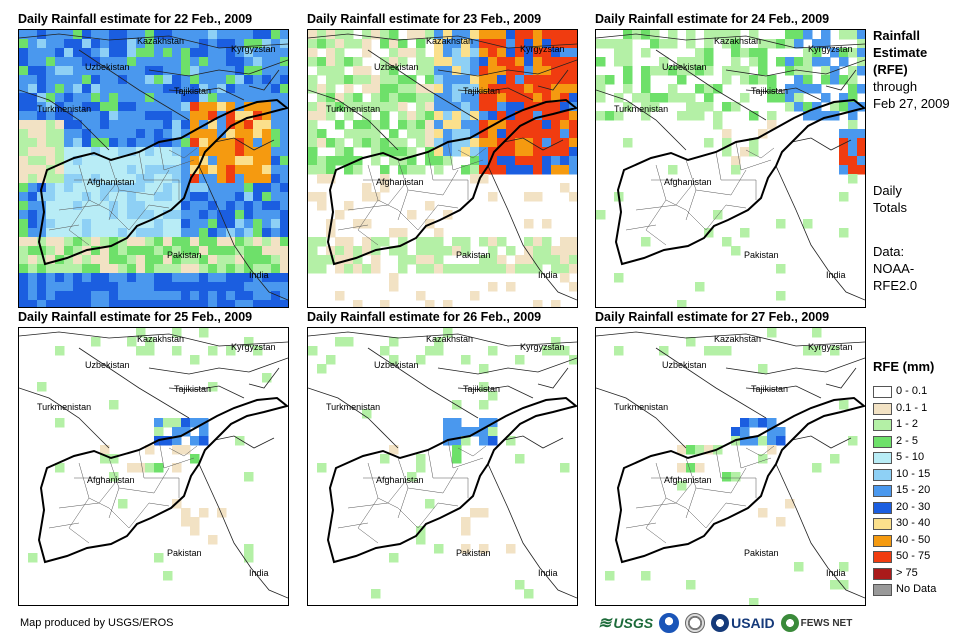 This screenshot has height=642, width=975. I want to click on country-label-kyrgyzstan: Kyrgyzstan, so click(830, 347).